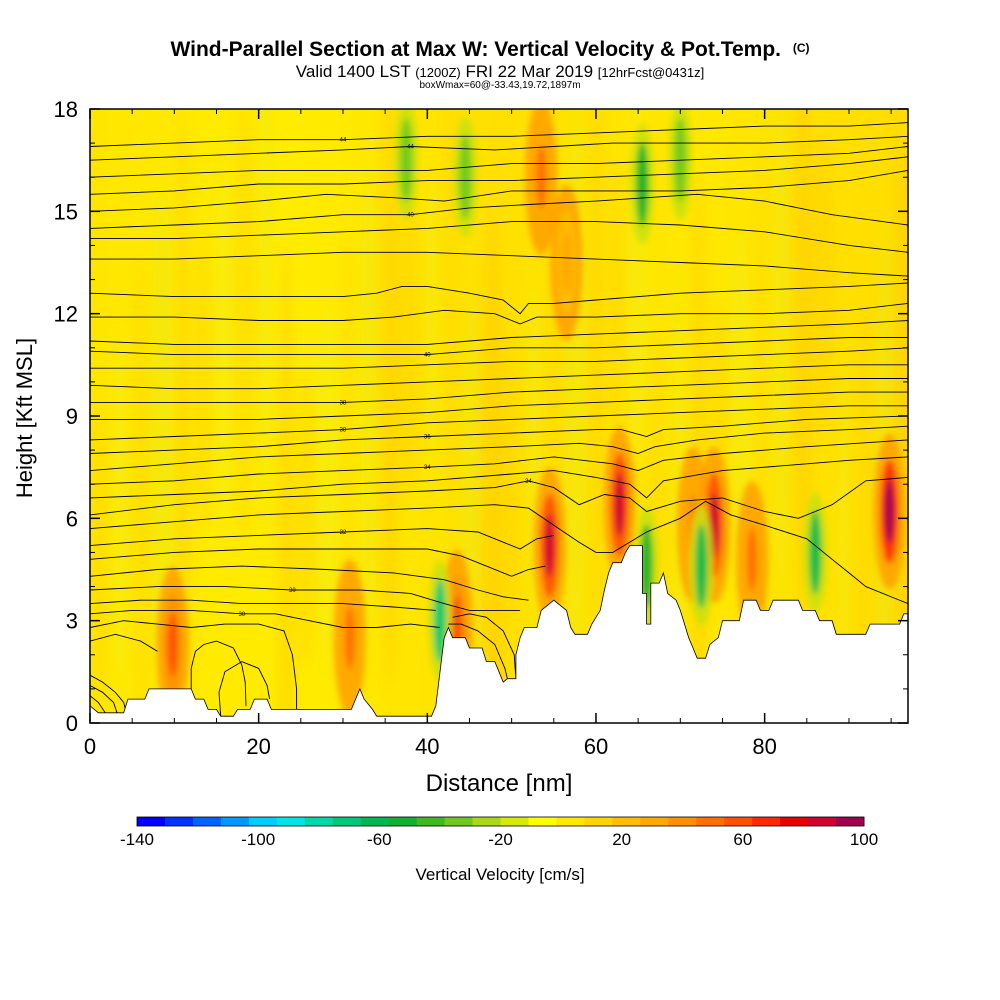 This screenshot has width=1000, height=1000. What do you see at coordinates (499, 874) in the screenshot?
I see `colorbar-label: Vertical Velocity [cm/s]` at bounding box center [499, 874].